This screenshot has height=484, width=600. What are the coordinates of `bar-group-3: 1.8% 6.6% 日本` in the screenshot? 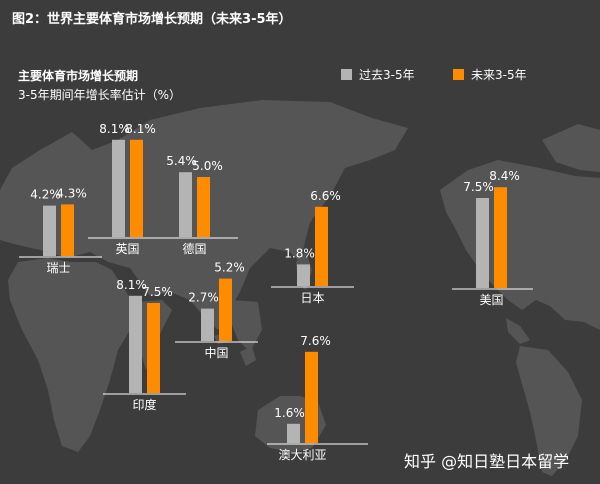 It's located at (312, 247).